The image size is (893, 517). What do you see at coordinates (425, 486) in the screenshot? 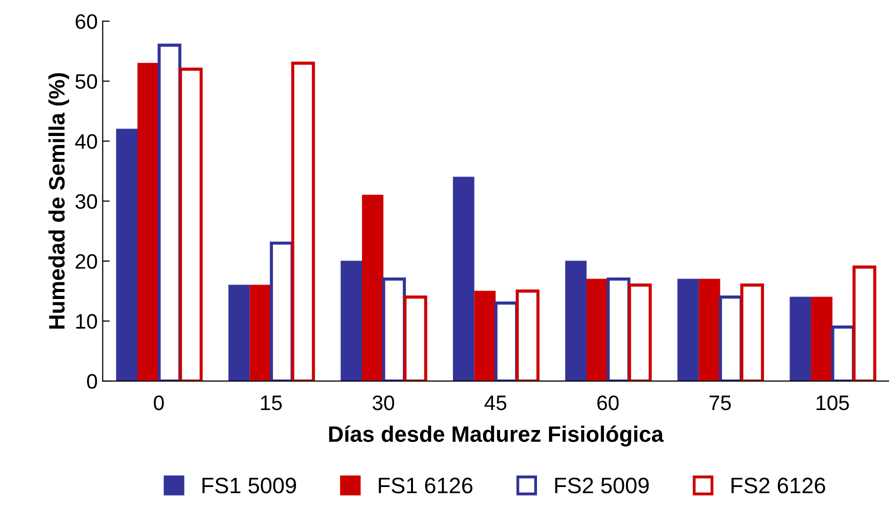
I see `legend-label: FS1 6126` at bounding box center [425, 486].